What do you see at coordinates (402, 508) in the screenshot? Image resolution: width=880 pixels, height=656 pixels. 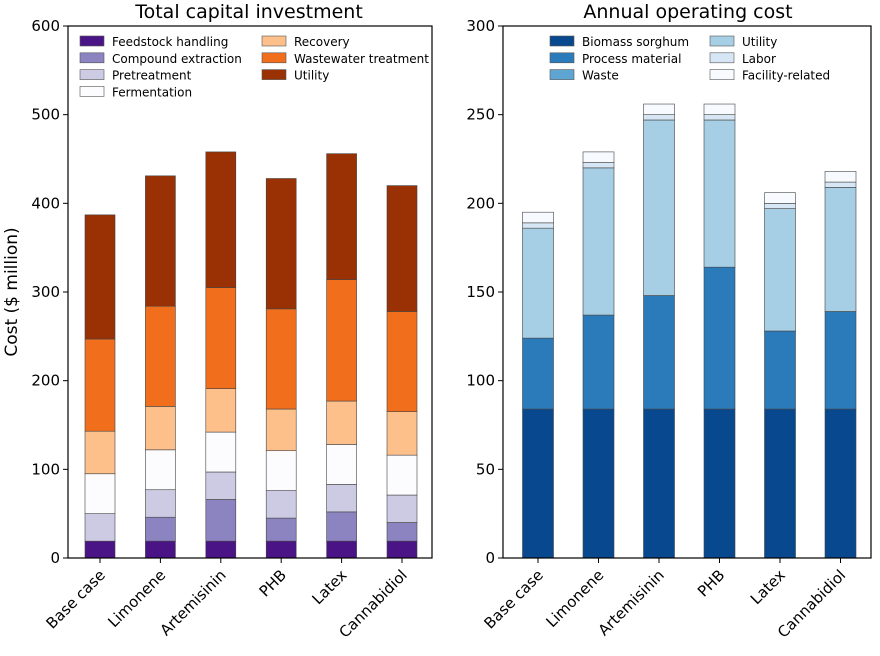 I see `bar-cannabidiol-pretreatment` at bounding box center [402, 508].